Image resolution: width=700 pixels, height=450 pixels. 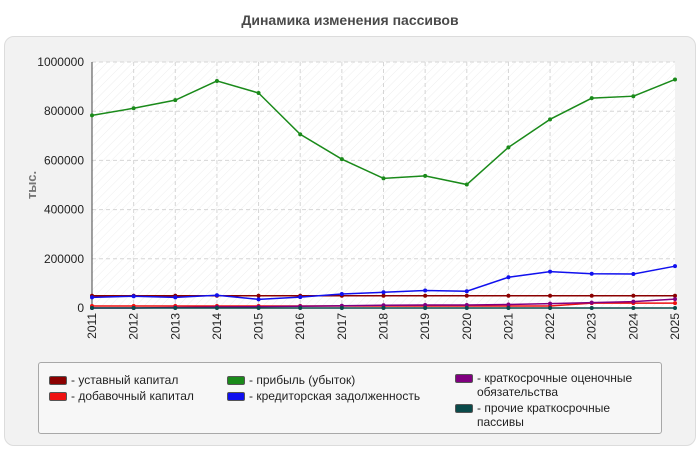 What do you see at coordinates (384, 326) in the screenshot?
I see `x-tick-label: 2018` at bounding box center [384, 326].